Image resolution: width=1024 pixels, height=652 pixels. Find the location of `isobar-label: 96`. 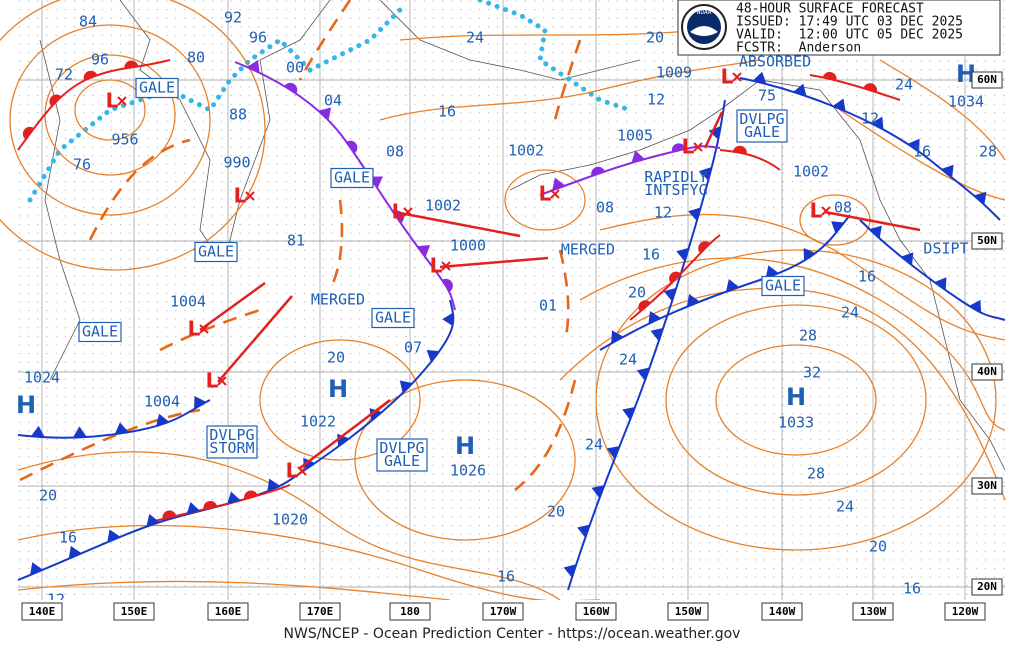

isobar-label: 96 is located at coordinates (100, 60).